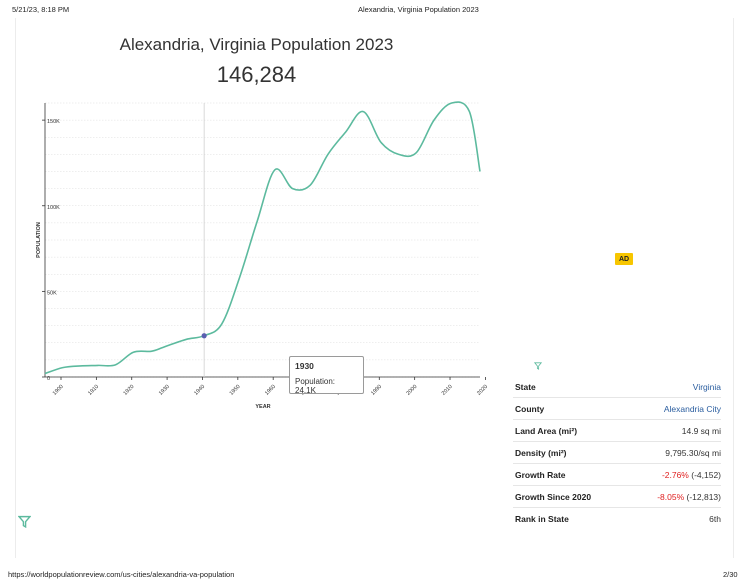 The height and width of the screenshot is (583, 738). I want to click on y-tick-label: 50K, so click(52, 293).